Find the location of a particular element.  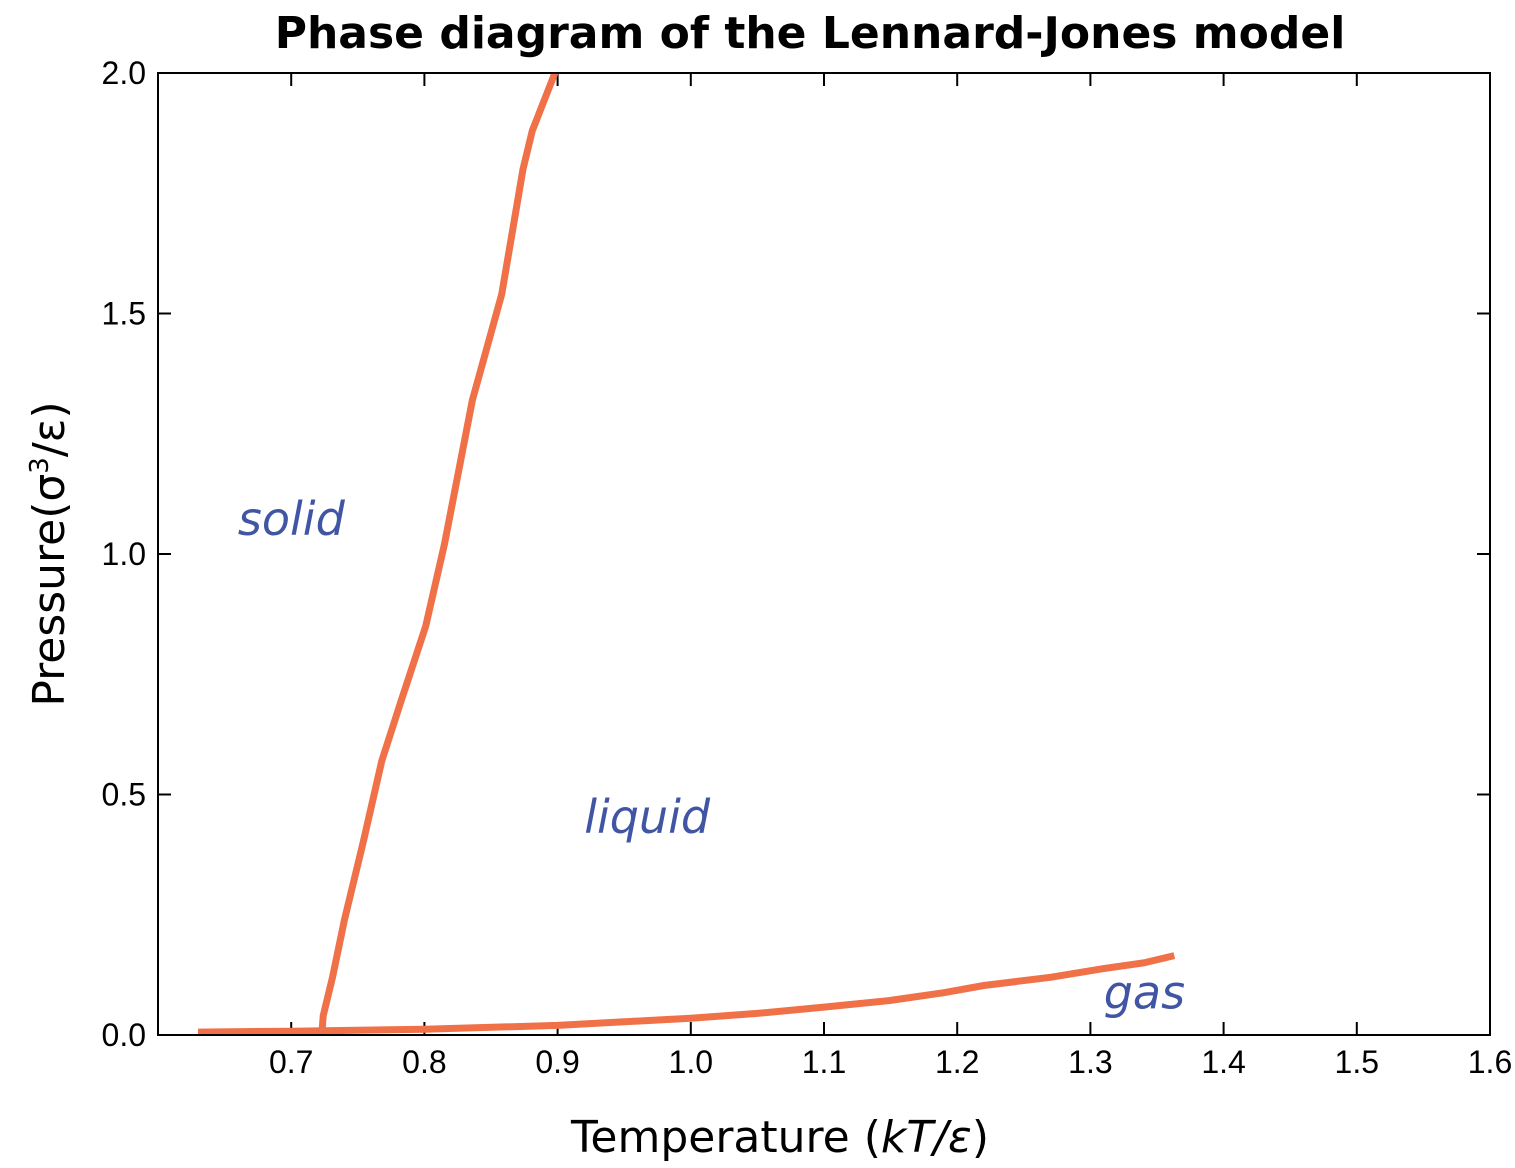

region-label-liquid: liquid is located at coordinates (647, 817).